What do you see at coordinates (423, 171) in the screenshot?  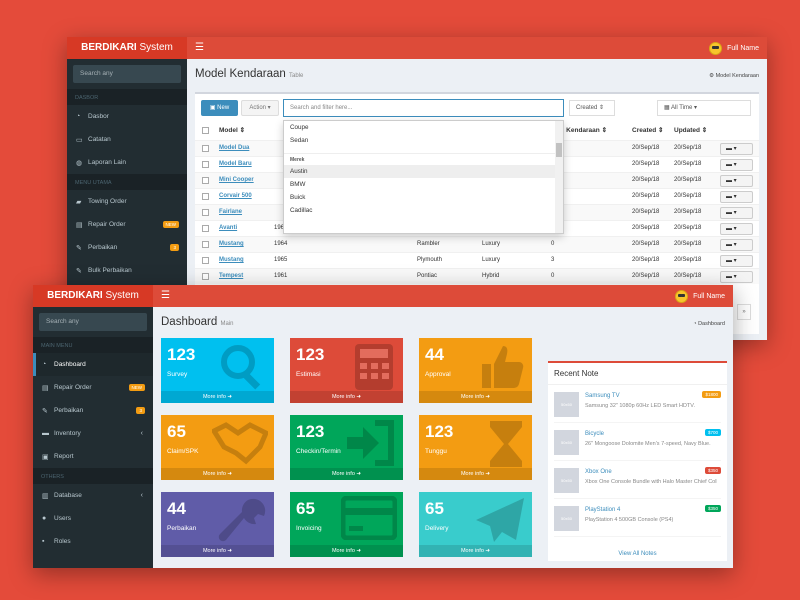 I see `suggestion-item: Austin` at bounding box center [423, 171].